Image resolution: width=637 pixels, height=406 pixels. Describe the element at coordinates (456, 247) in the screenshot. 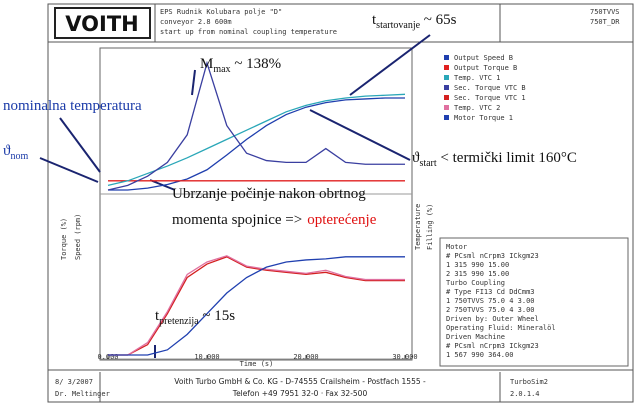

I see `info-line: Motor` at that location.